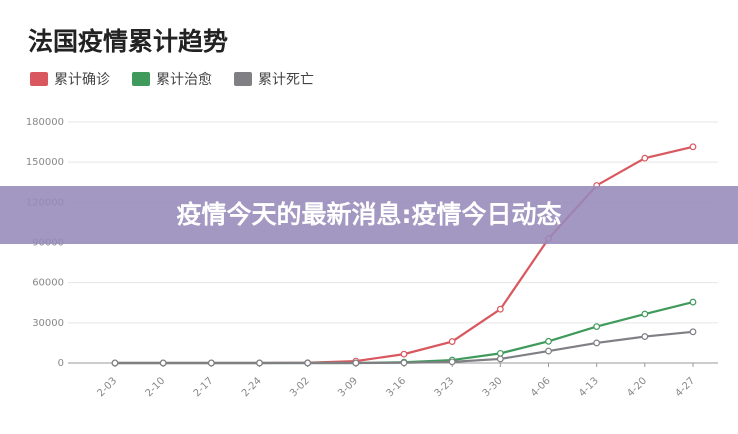 Image resolution: width=738 pixels, height=434 pixels. Describe the element at coordinates (45, 122) in the screenshot. I see `y-tick-label: 180000` at that location.